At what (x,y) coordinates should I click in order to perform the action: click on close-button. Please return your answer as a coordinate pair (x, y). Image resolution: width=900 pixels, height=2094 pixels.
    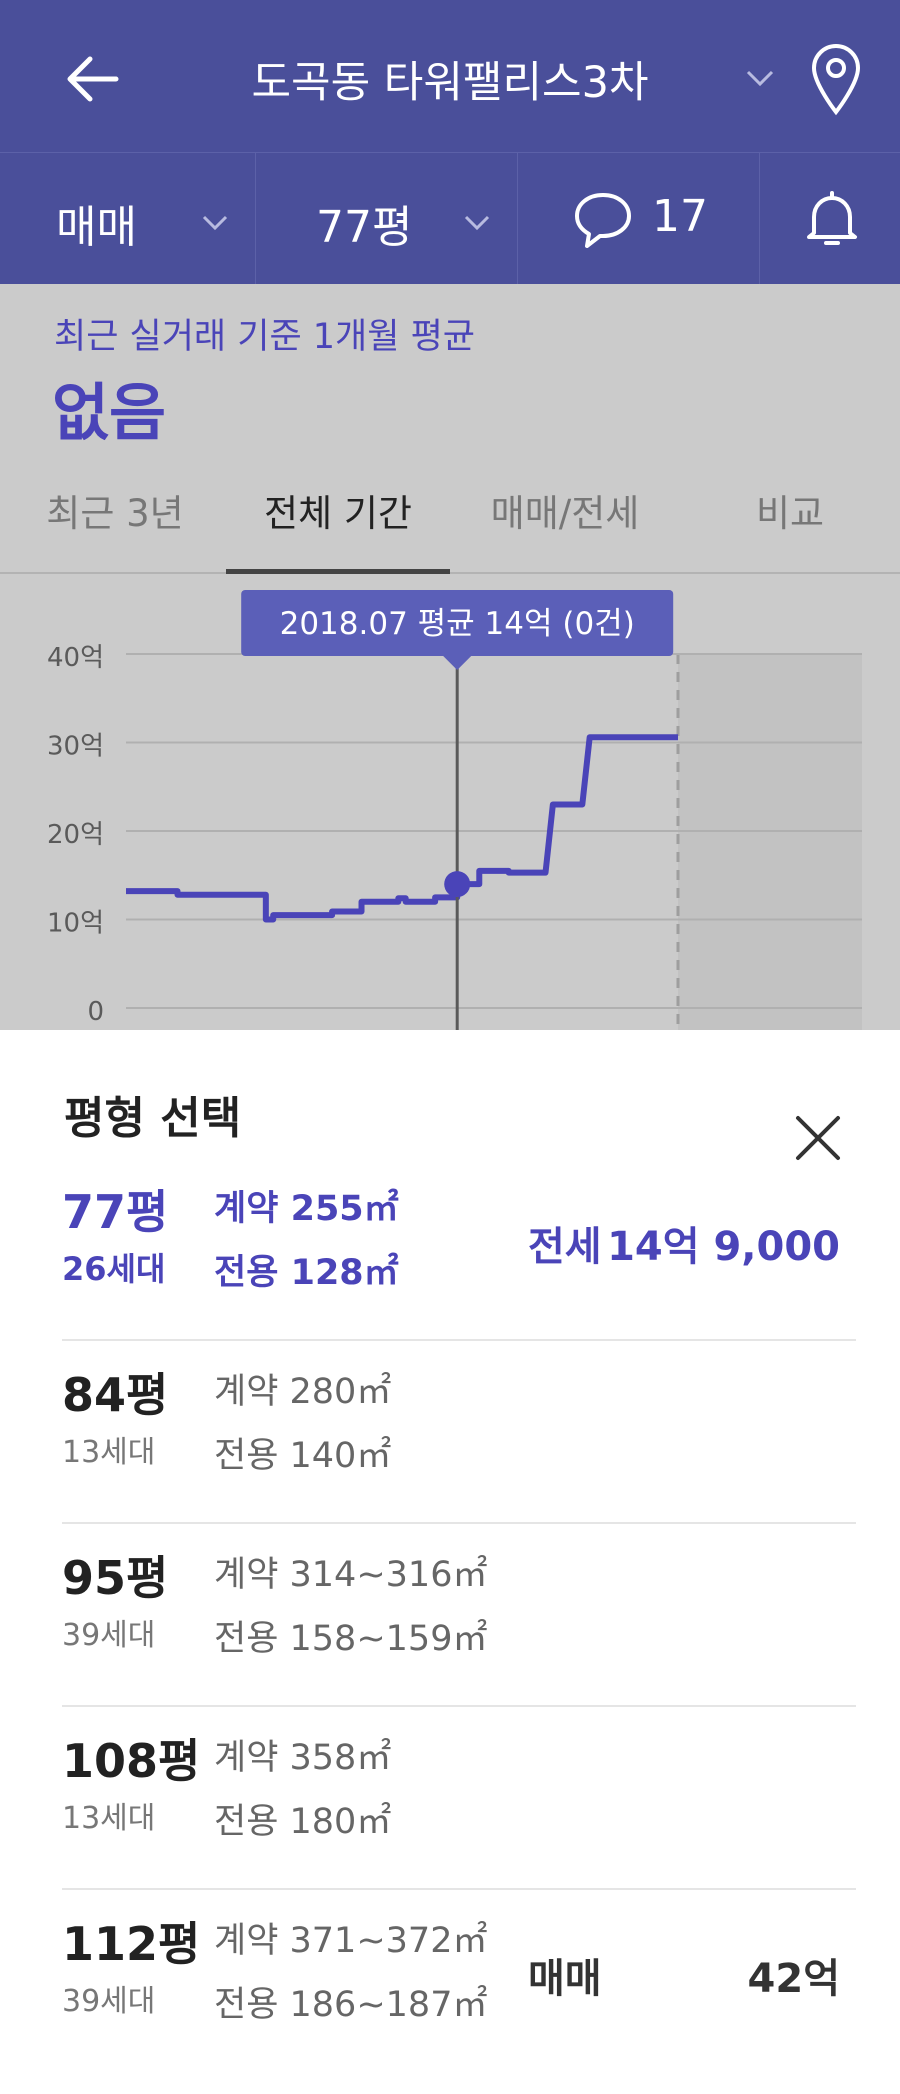
    Looking at the image, I should click on (818, 1138).